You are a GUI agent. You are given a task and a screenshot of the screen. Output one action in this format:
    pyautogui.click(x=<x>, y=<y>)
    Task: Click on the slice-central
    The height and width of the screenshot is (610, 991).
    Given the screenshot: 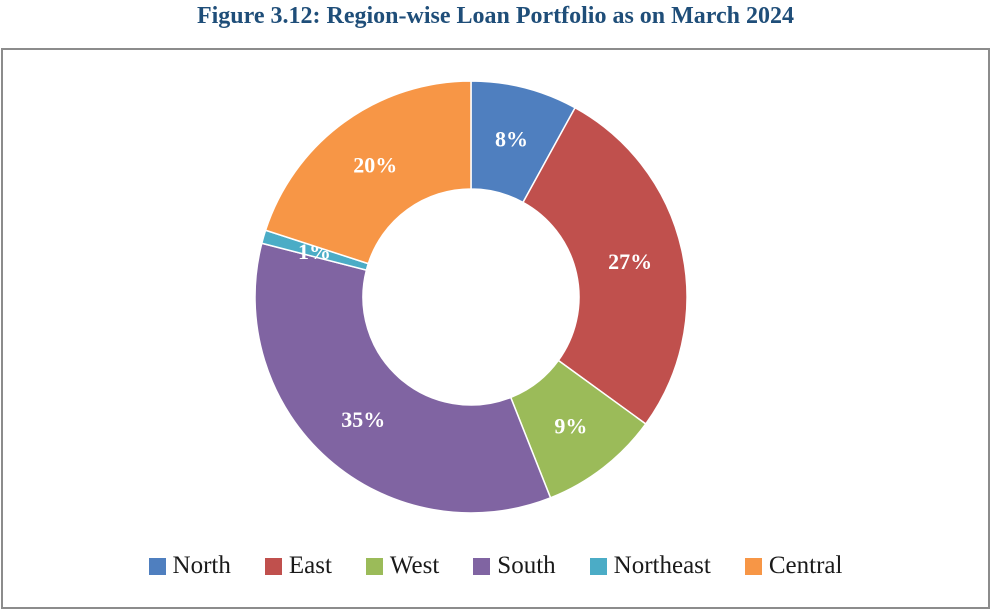 What is the action you would take?
    pyautogui.click(x=368, y=172)
    